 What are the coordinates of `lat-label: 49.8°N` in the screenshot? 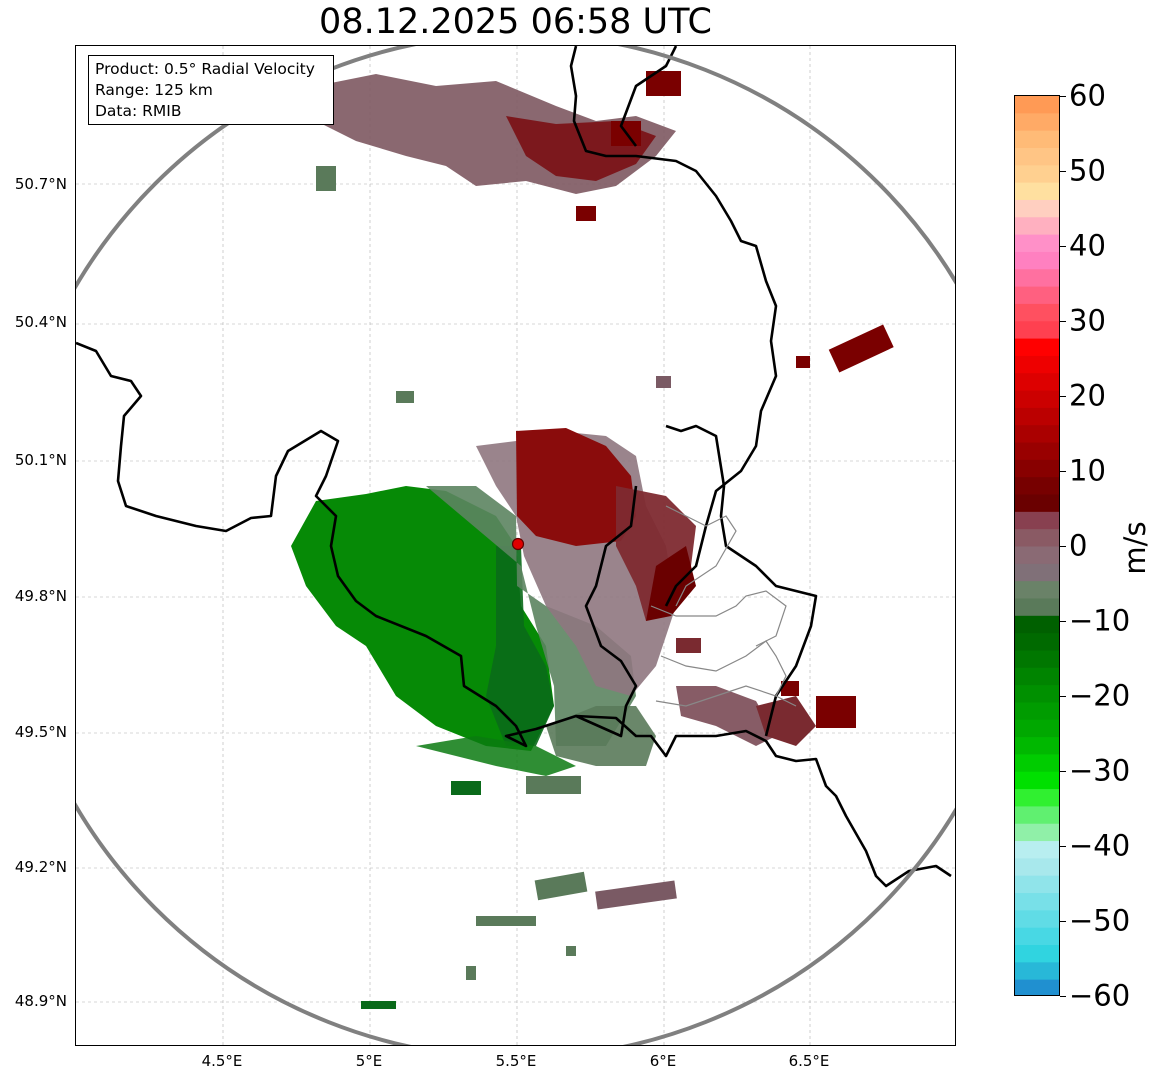 It's located at (40, 596).